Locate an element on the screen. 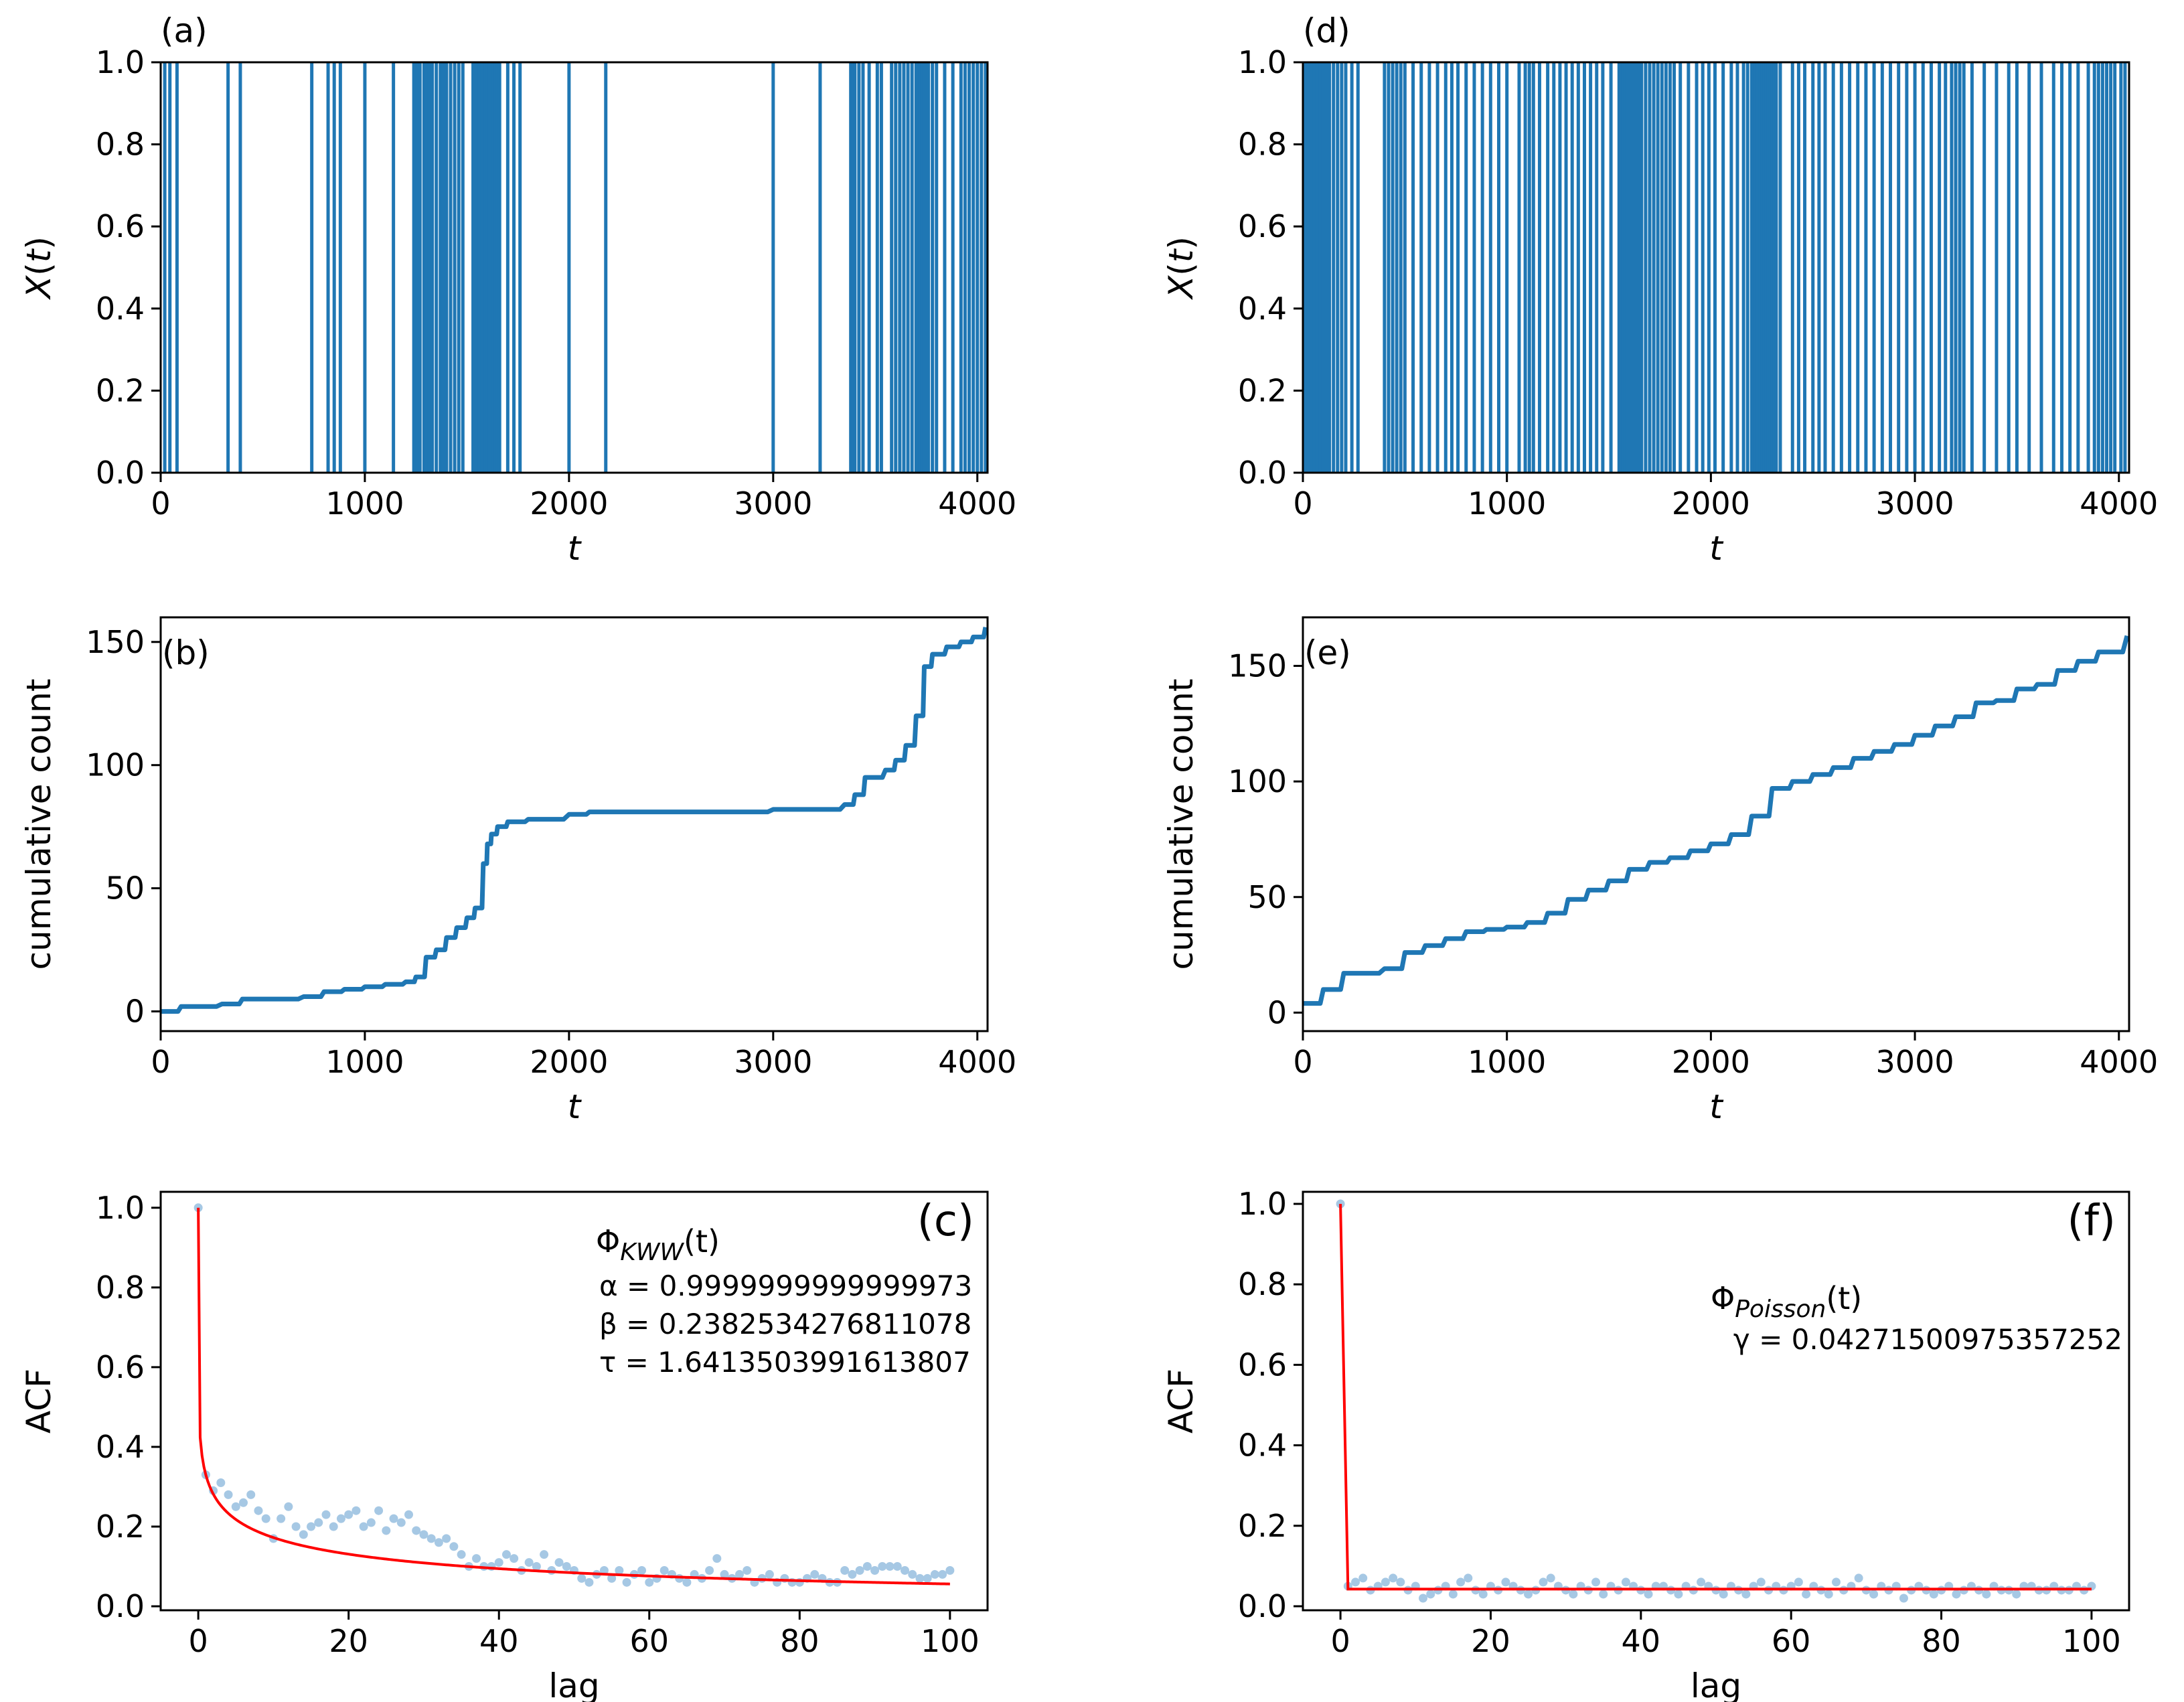 The height and width of the screenshot is (1702, 2184). fit-annotation-sub: KWW is located at coordinates (652, 1252).